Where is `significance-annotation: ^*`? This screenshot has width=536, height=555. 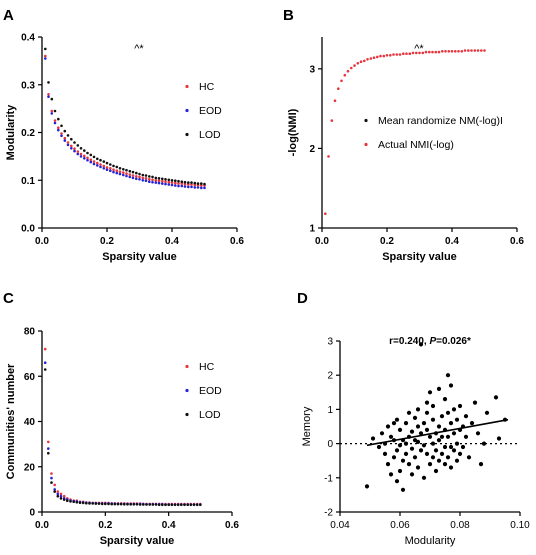 significance-annotation: ^* is located at coordinates (139, 49).